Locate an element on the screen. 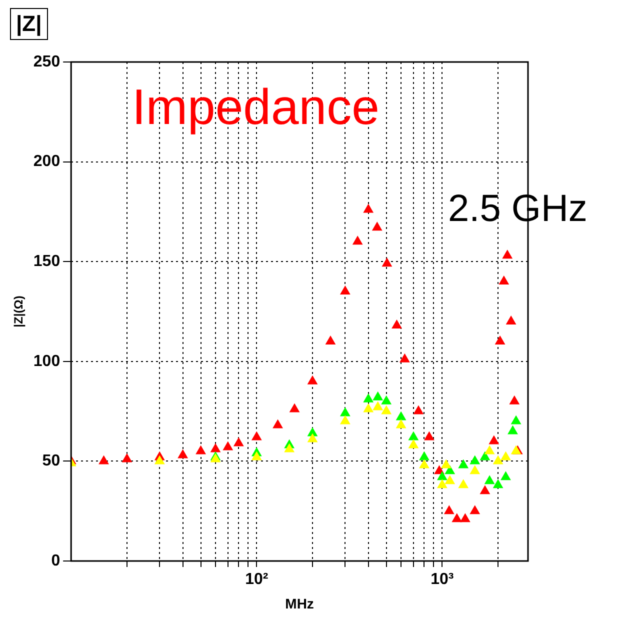 The image size is (628, 625). y-tick-label: 100 is located at coordinates (46, 361).